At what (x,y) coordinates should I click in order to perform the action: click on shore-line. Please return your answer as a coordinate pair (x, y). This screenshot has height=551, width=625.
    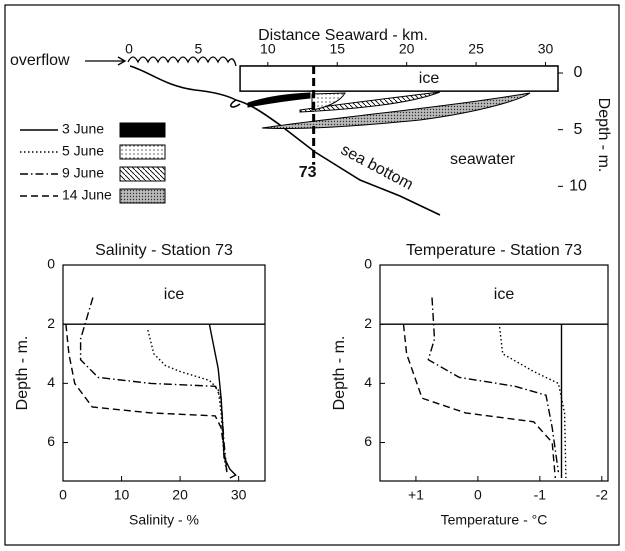
    Looking at the image, I should click on (185, 86).